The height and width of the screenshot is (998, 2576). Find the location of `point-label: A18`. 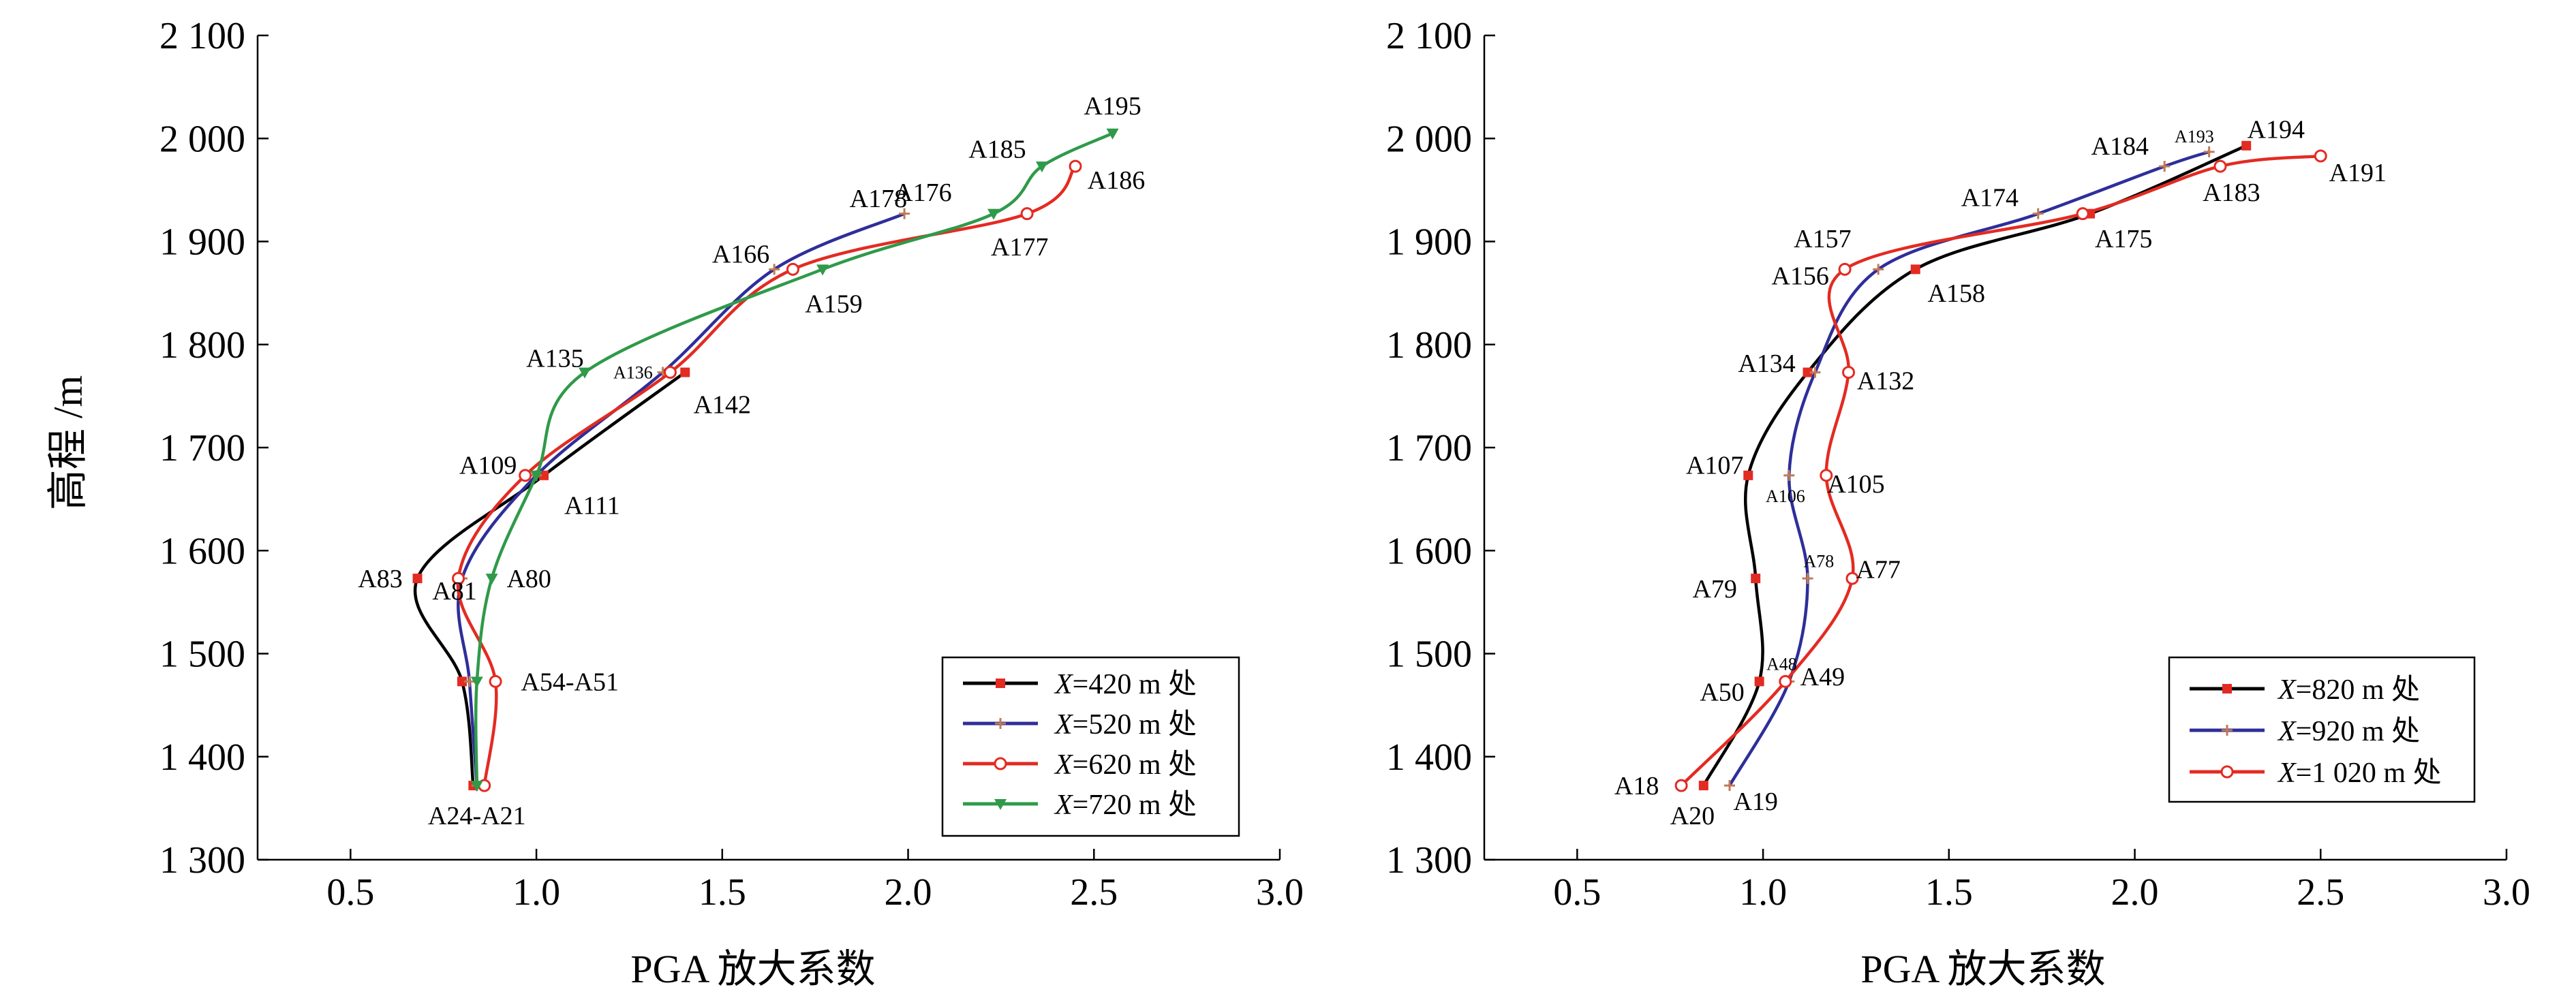

point-label: A18 is located at coordinates (1636, 786).